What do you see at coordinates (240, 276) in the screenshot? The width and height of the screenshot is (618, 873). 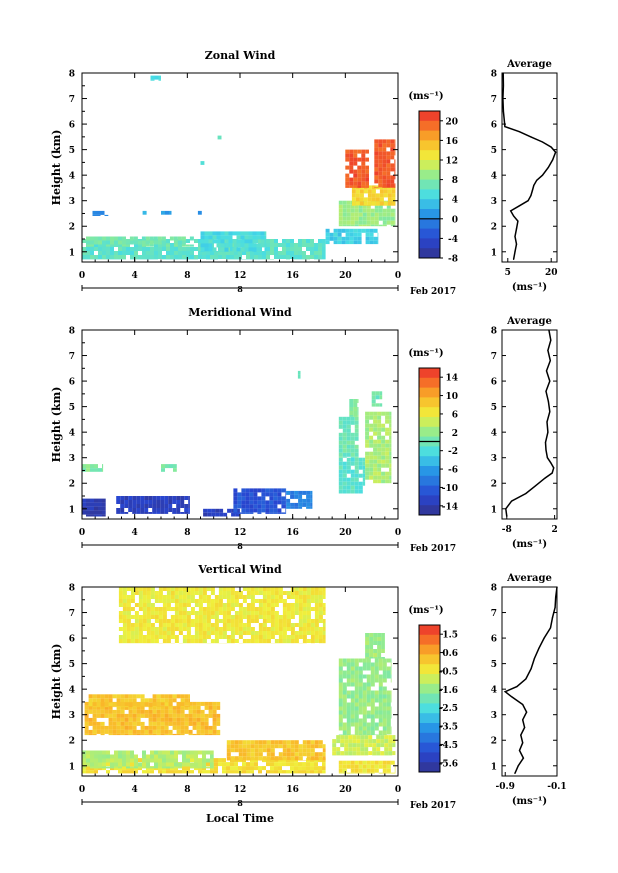 I see `x-tick-label: 12` at bounding box center [240, 276].